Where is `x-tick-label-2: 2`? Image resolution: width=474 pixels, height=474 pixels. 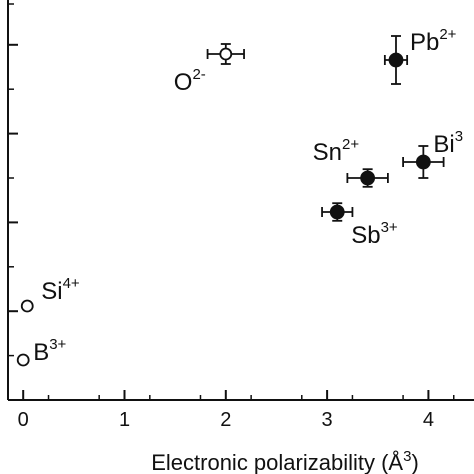
x-tick-label-2: 2 is located at coordinates (225, 420).